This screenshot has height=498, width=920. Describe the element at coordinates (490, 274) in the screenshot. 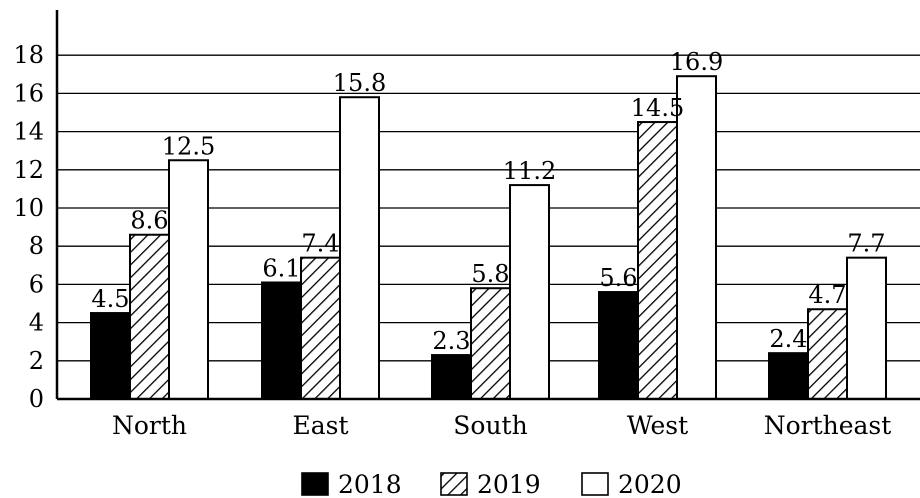

I see `data-label: 5.8` at that location.